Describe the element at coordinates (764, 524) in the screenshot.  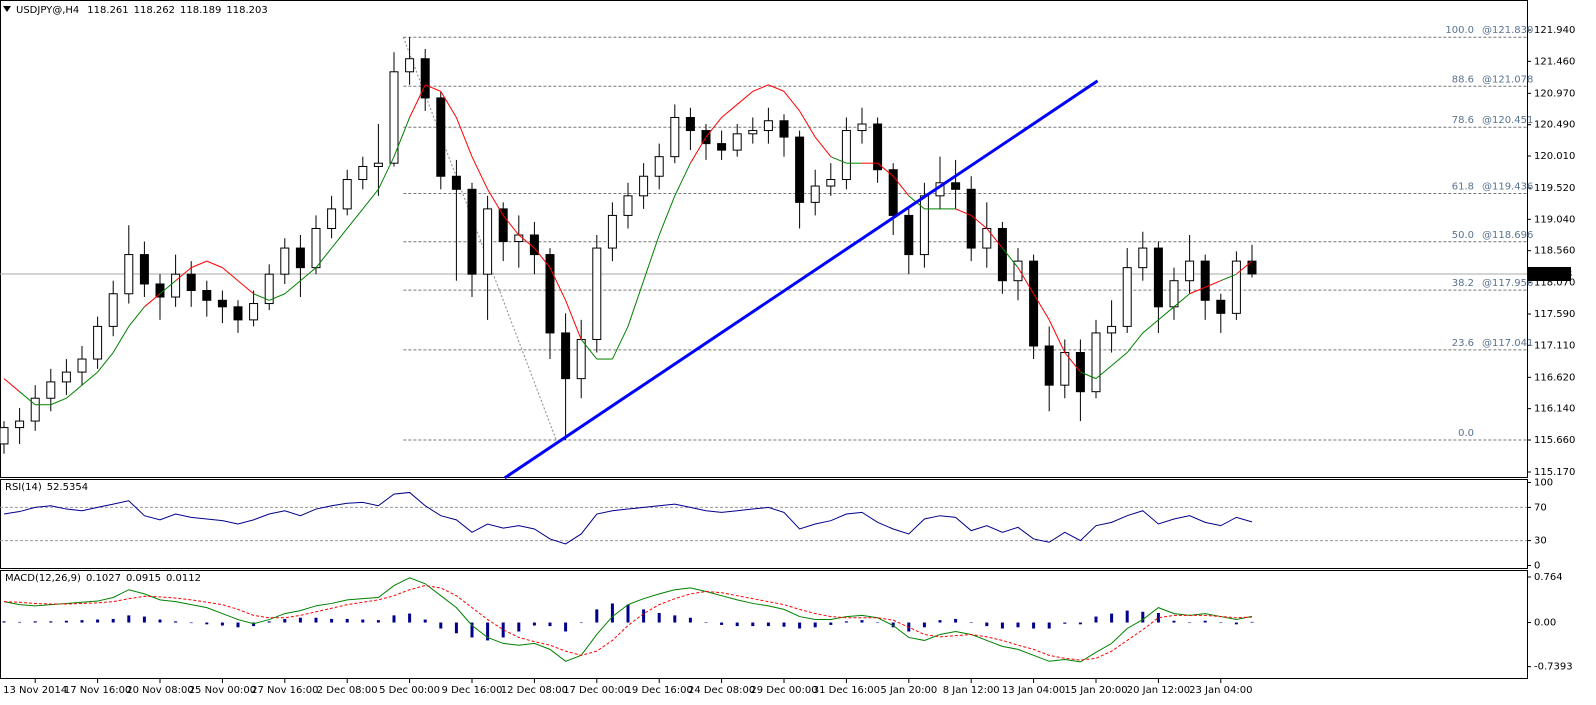
I see `rsi-panel-frame` at that location.